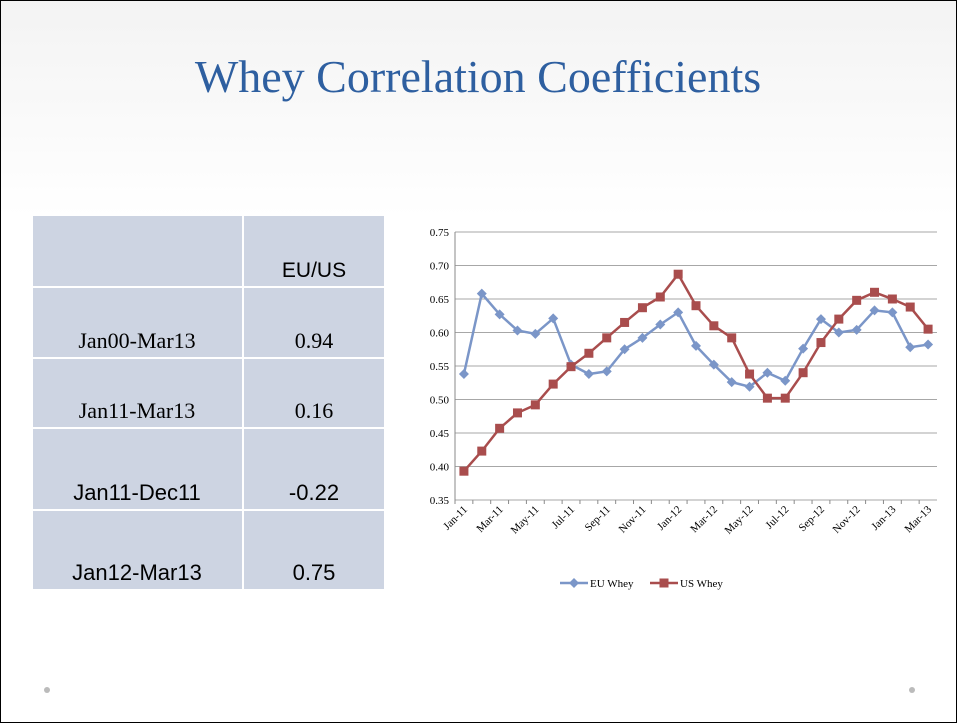  I want to click on table-value: 0.16, so click(314, 410).